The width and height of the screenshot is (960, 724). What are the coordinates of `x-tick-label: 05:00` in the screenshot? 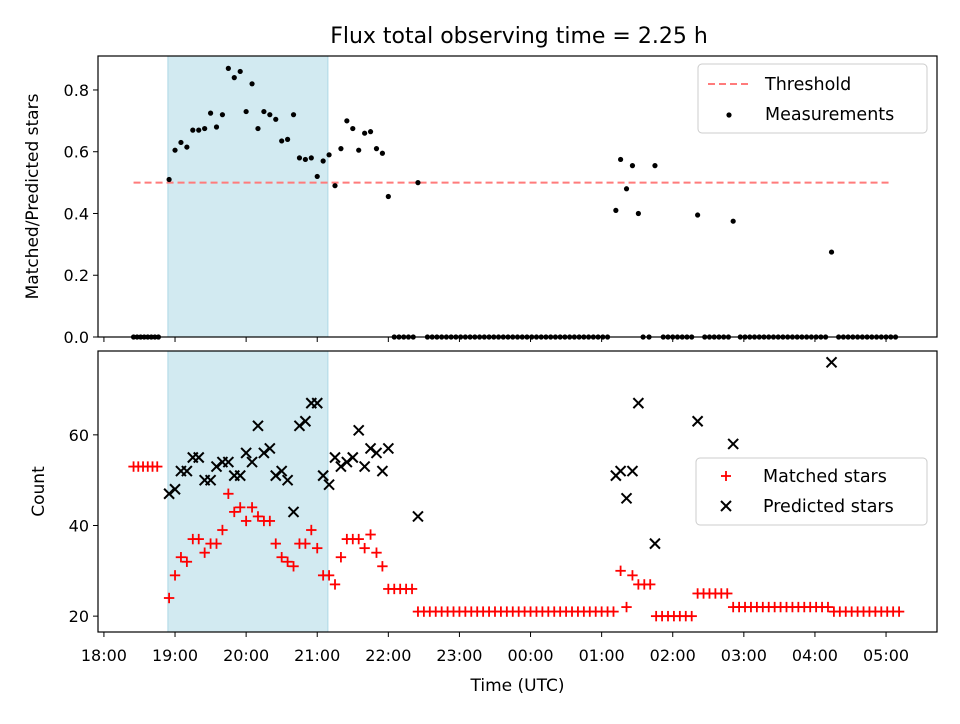 It's located at (886, 655).